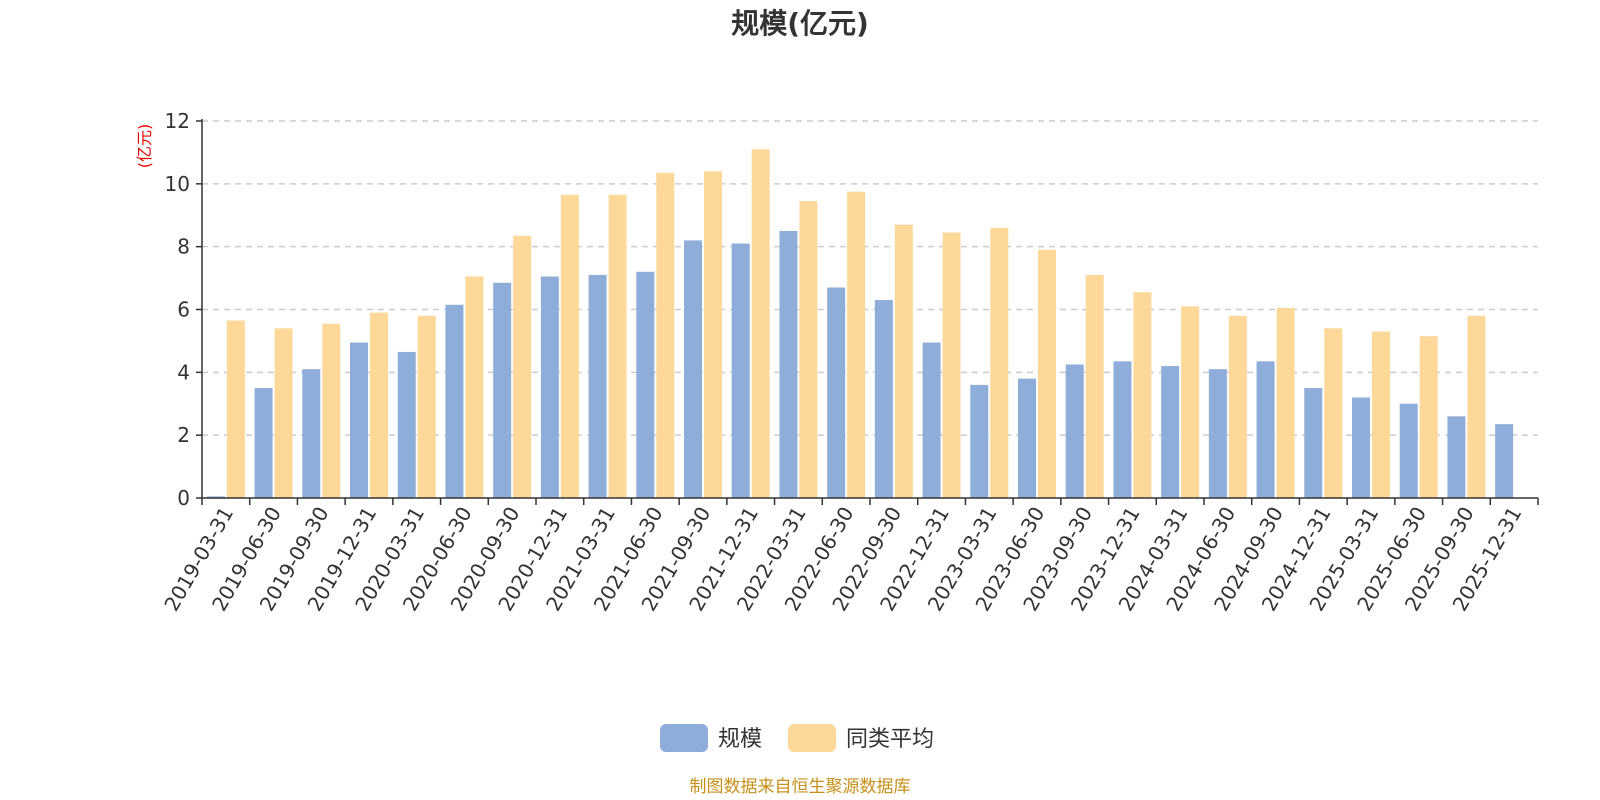  I want to click on y-axis-unit: (亿元), so click(144, 146).